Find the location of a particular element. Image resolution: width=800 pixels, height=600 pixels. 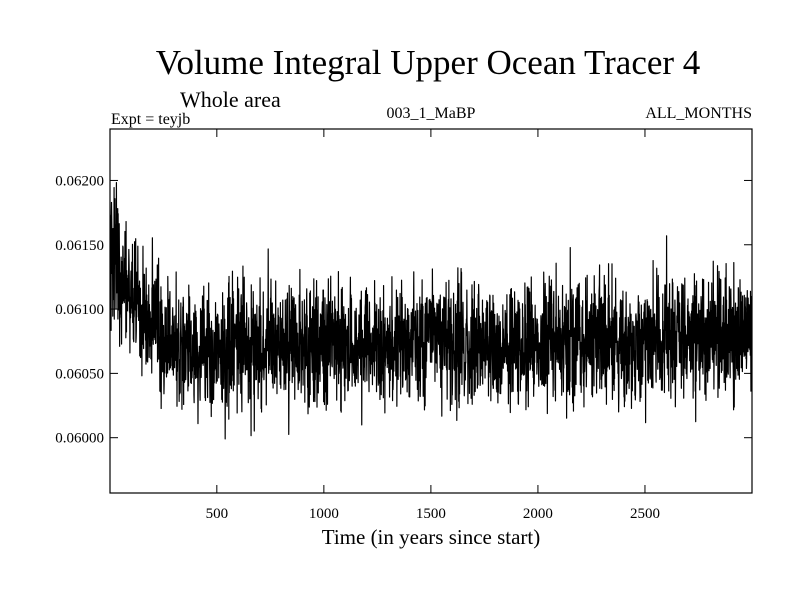

y-tick-label: 0.06100 is located at coordinates (79, 310).